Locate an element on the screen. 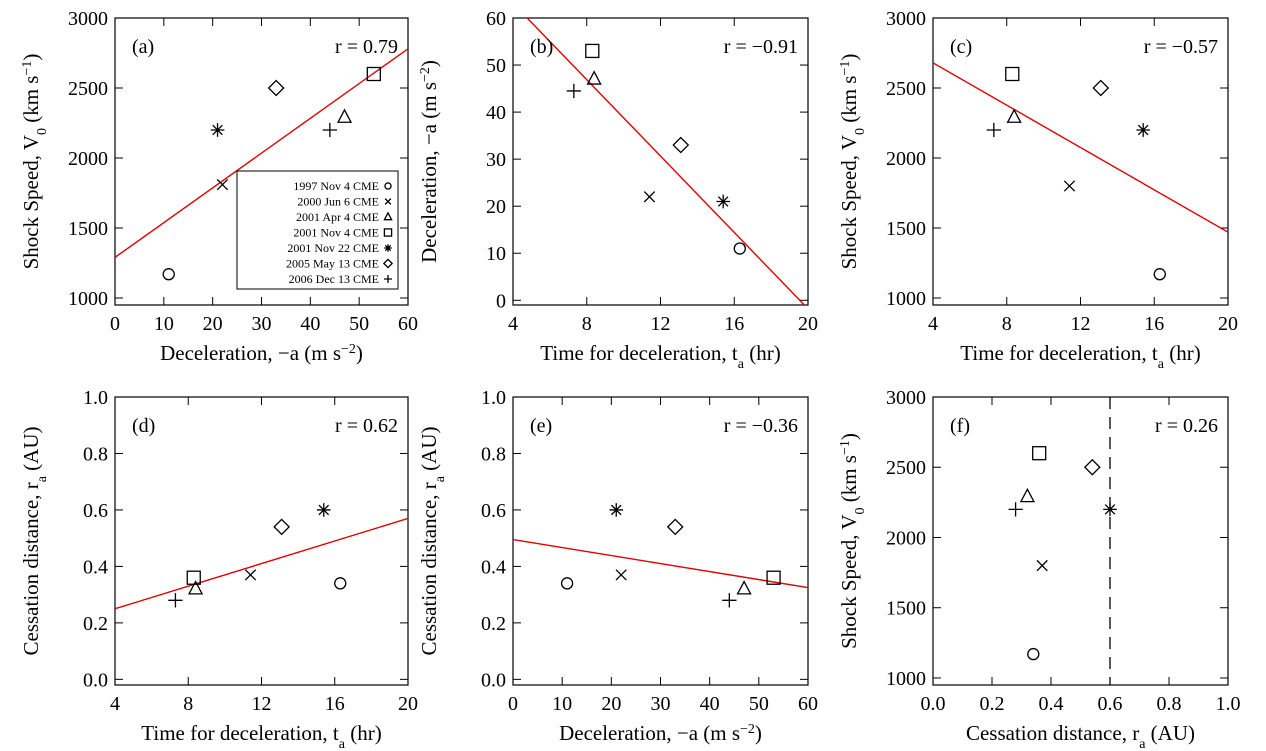  y-tick-label: 0.4 is located at coordinates (95, 567).